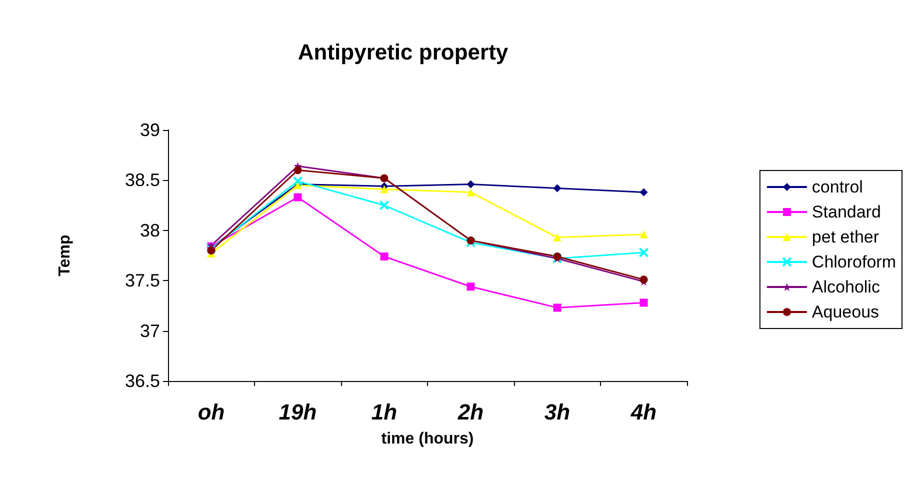  I want to click on y-axis-title: Temp, so click(65, 255).